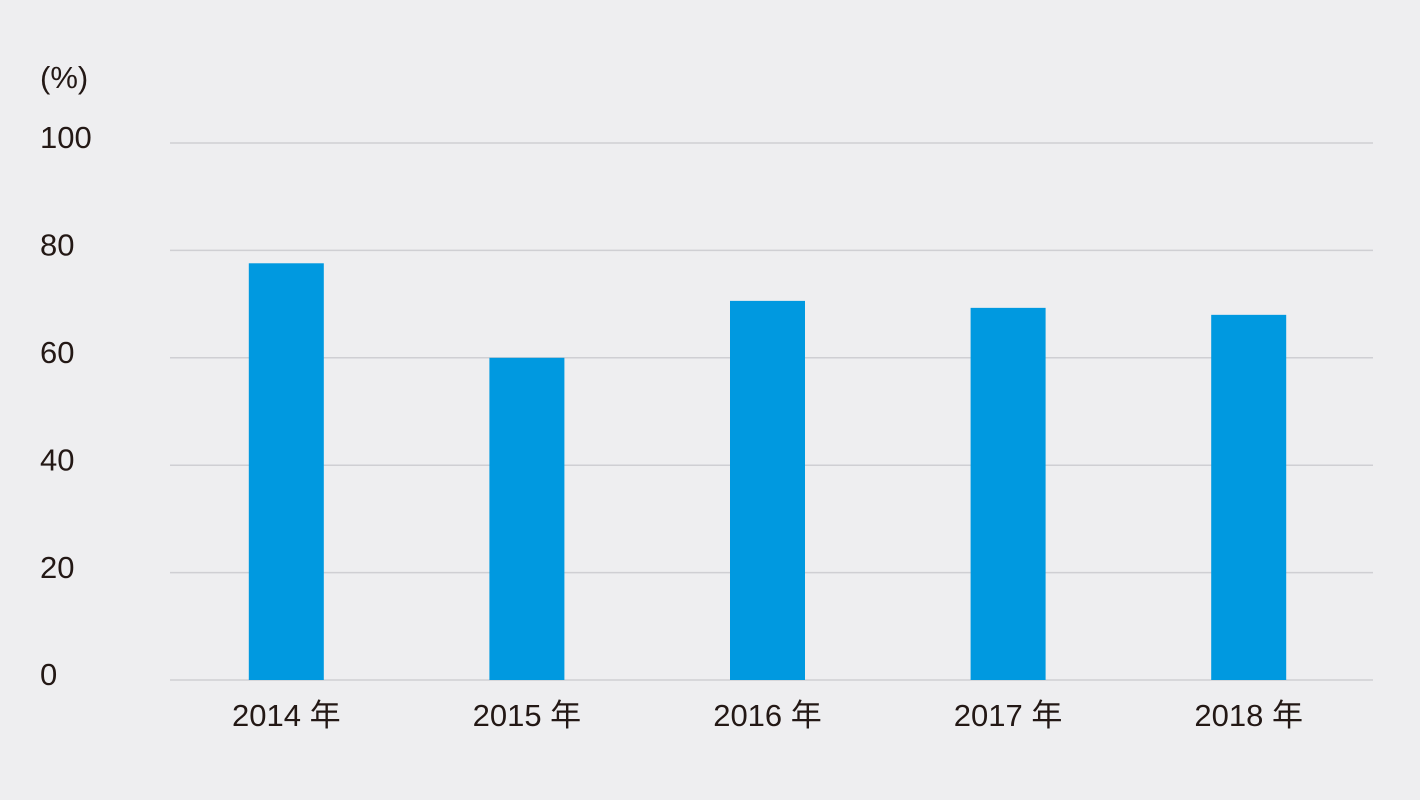 The width and height of the screenshot is (1420, 800). What do you see at coordinates (527, 715) in the screenshot?
I see `x-tick-label: 2015 年` at bounding box center [527, 715].